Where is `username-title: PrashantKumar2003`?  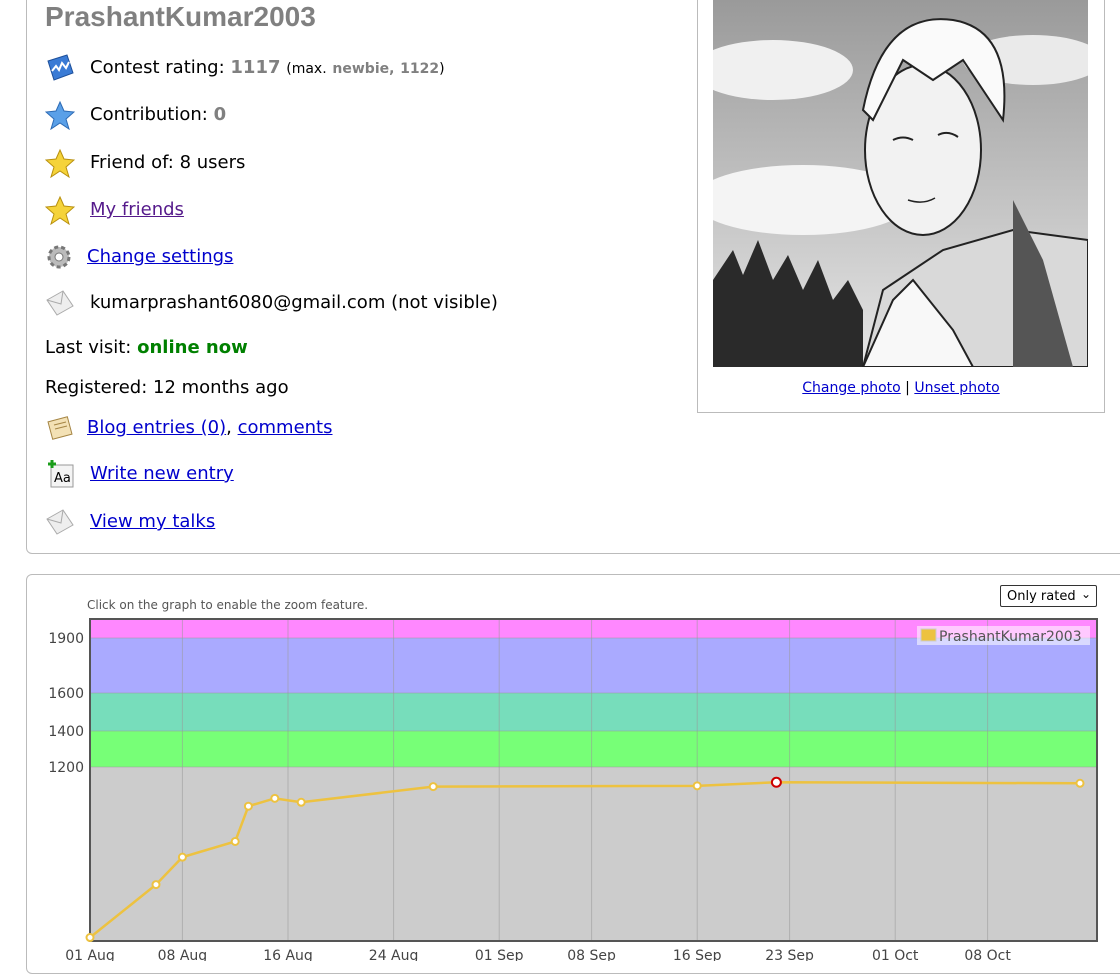
username-title: PrashantKumar2003 is located at coordinates (180, 16).